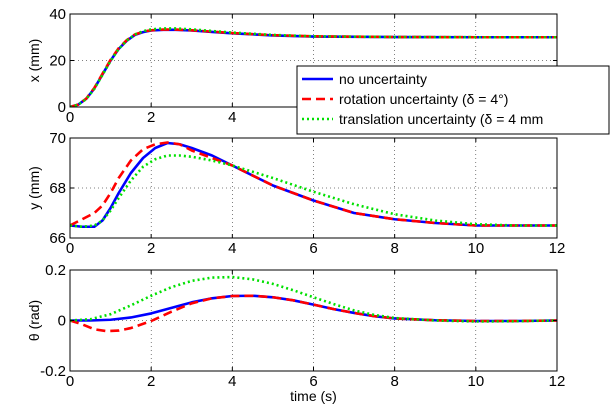 The image size is (613, 407). Describe the element at coordinates (313, 396) in the screenshot. I see `x-axis-label: time (s)` at that location.